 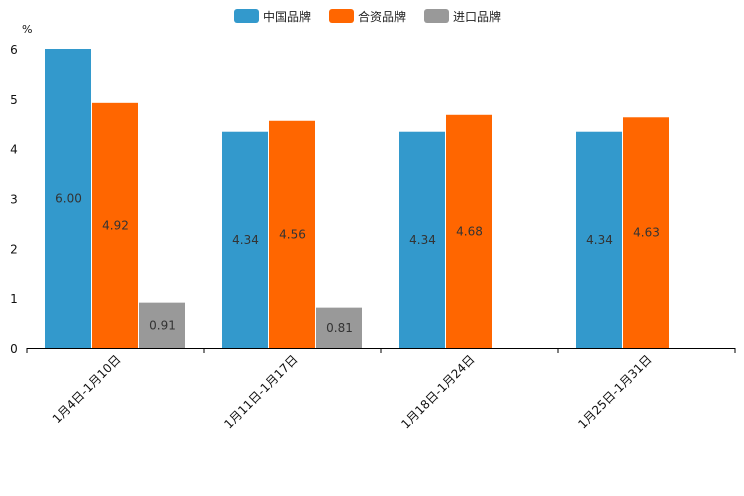 I want to click on x-tick-label-0: 1月4日-1月10日, so click(x=87, y=389).